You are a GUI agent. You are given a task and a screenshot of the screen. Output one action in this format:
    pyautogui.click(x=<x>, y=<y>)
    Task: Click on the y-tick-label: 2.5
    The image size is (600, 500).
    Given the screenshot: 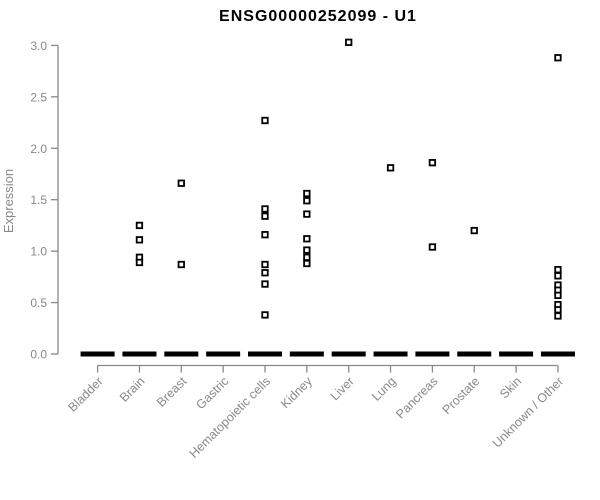 What is the action you would take?
    pyautogui.click(x=38, y=97)
    